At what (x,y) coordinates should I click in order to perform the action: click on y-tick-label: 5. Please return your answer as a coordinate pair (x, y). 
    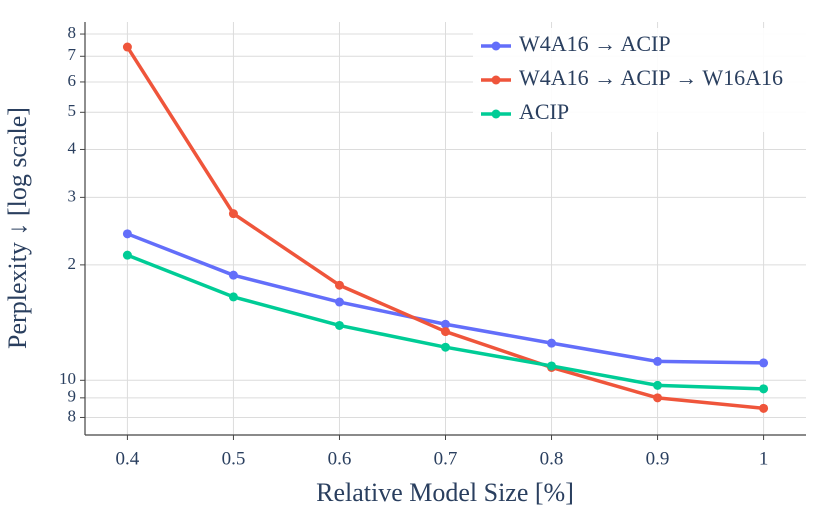
    Looking at the image, I should click on (72, 110).